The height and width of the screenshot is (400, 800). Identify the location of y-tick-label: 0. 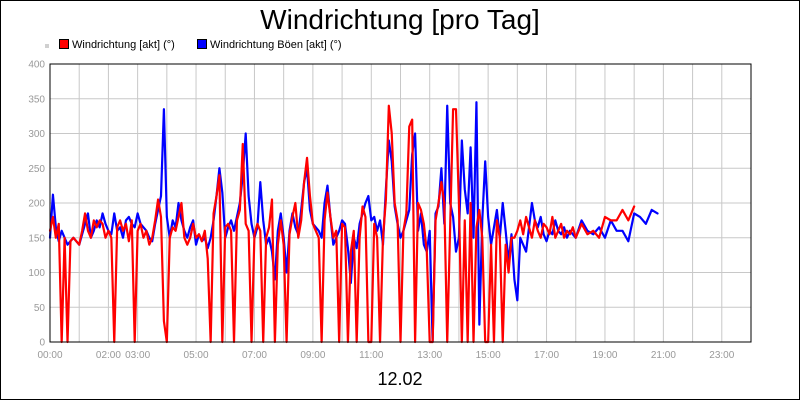
(42, 343).